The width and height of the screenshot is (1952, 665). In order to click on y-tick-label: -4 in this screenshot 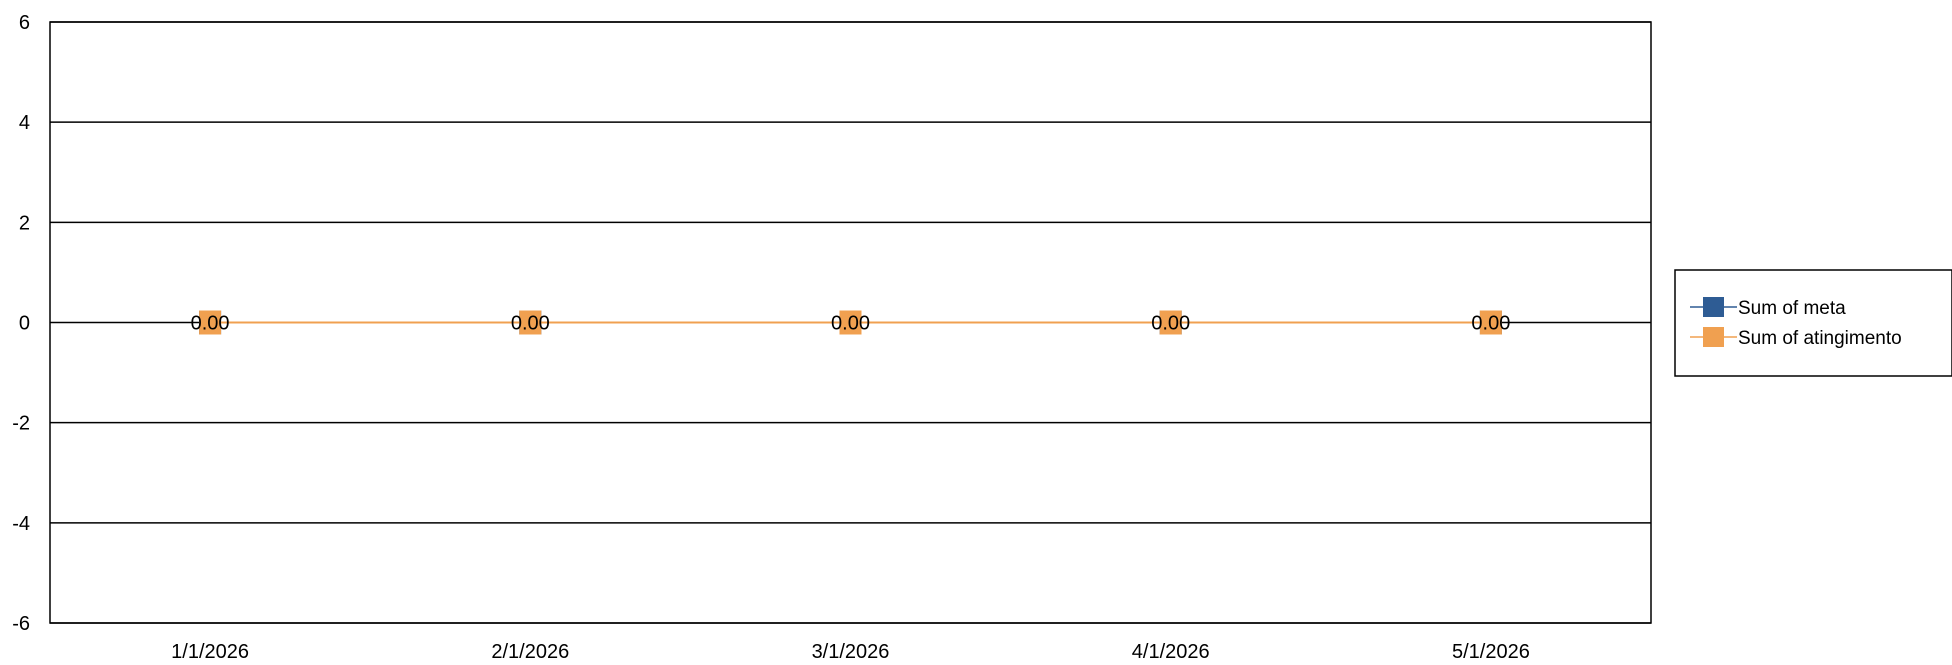, I will do `click(21, 524)`.